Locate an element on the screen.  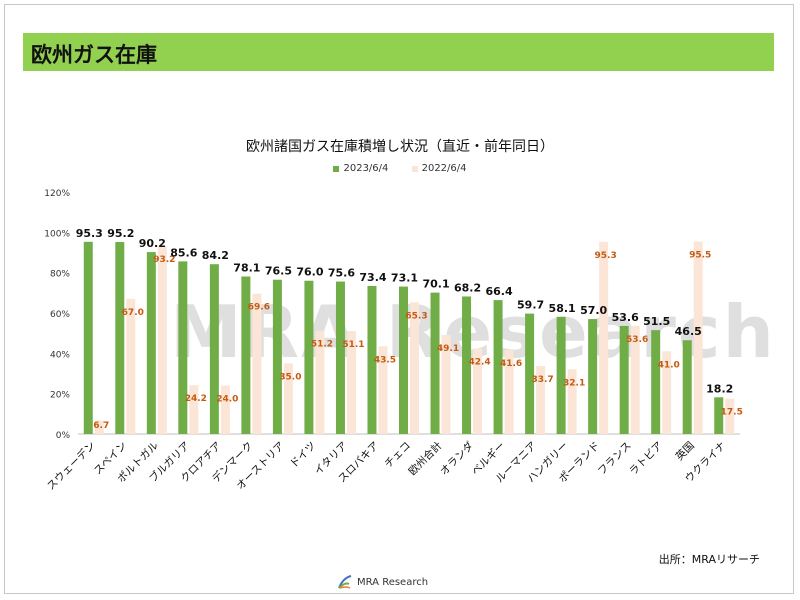
data-label-2023: 53.6 is located at coordinates (625, 317).